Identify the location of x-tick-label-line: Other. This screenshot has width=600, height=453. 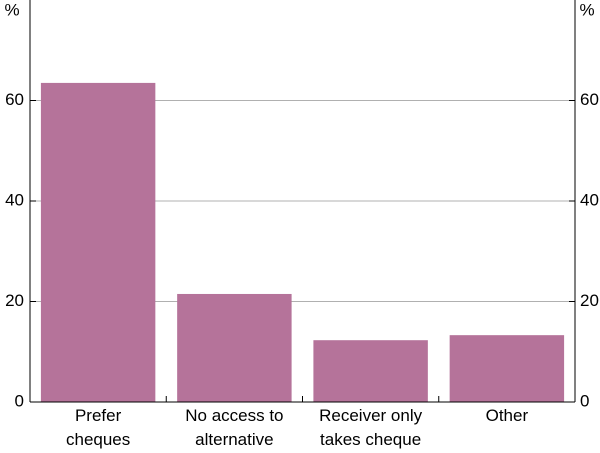
(507, 415).